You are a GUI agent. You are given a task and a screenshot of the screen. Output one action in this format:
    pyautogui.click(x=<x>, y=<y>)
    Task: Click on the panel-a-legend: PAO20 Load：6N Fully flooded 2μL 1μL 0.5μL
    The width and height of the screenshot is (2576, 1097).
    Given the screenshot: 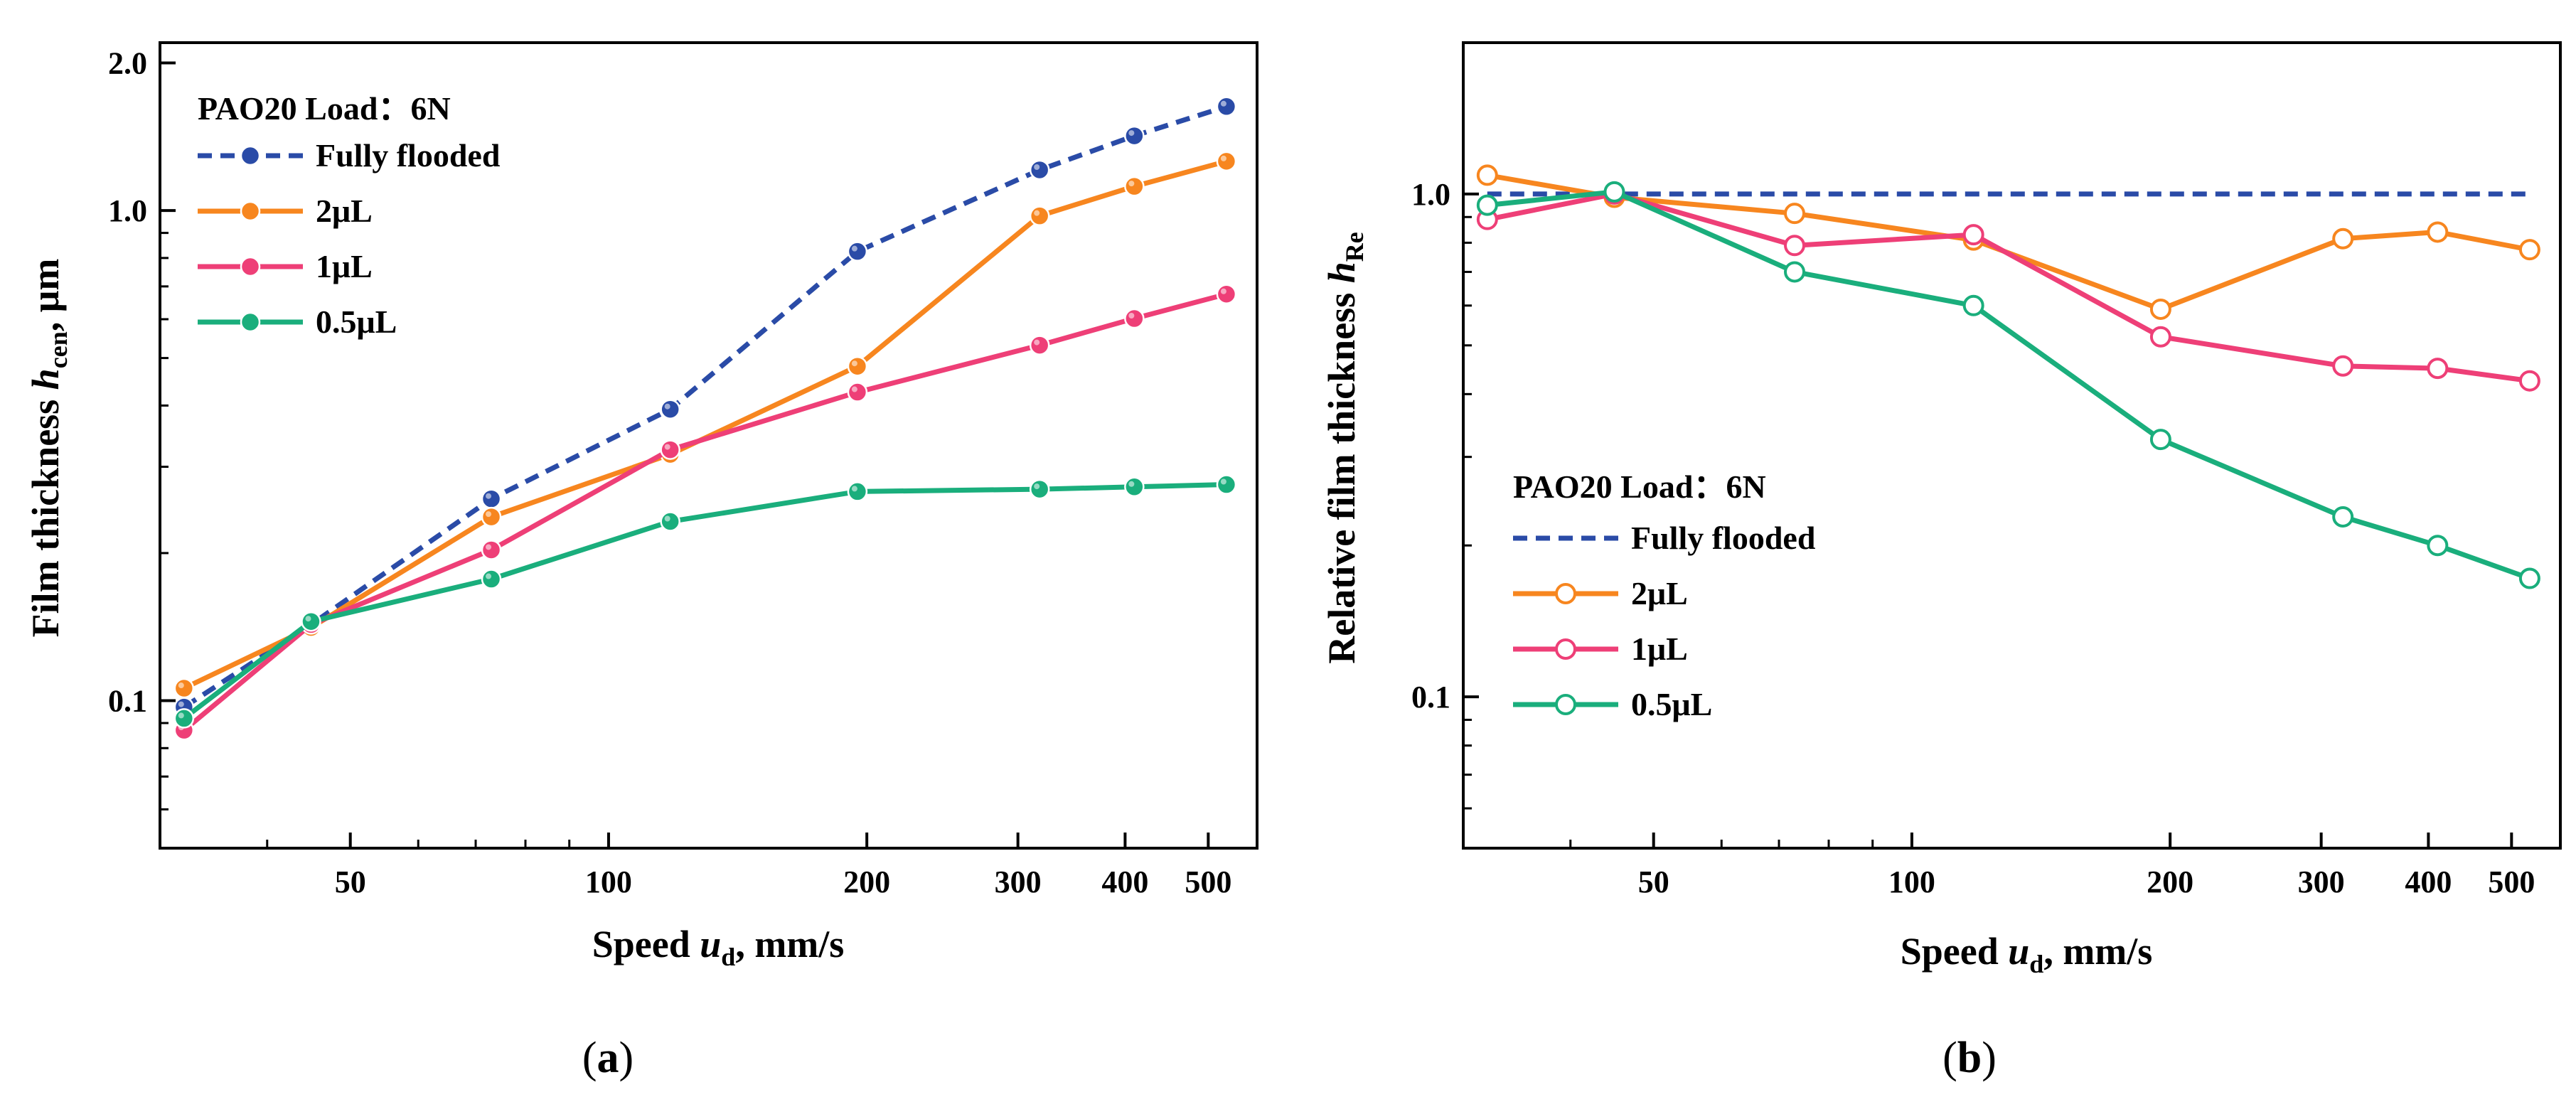 What is the action you would take?
    pyautogui.click(x=349, y=215)
    